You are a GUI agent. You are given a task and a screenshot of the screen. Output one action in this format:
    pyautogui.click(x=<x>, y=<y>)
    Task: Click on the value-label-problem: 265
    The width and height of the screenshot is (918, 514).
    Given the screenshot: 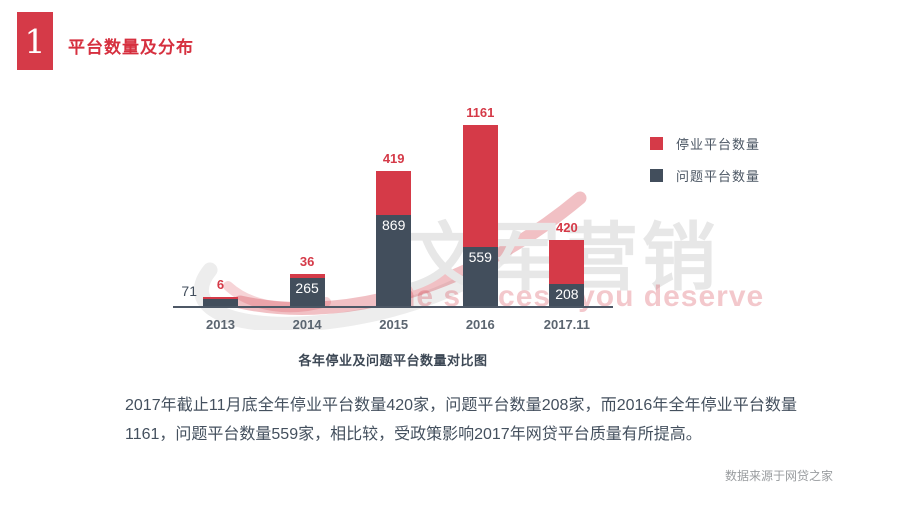 What is the action you would take?
    pyautogui.click(x=307, y=288)
    